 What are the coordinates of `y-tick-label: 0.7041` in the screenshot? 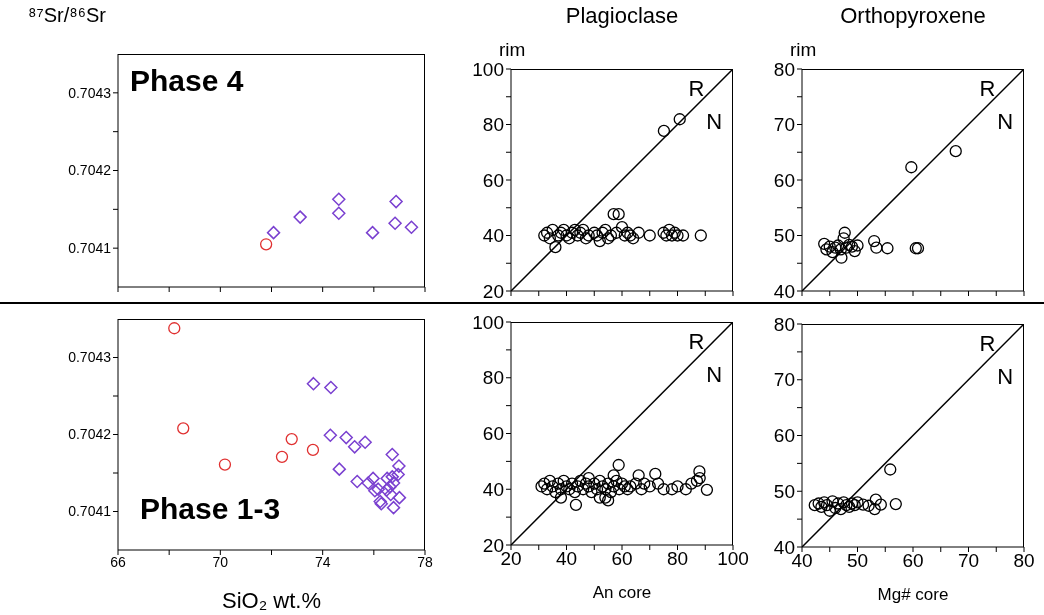 It's located at (90, 511).